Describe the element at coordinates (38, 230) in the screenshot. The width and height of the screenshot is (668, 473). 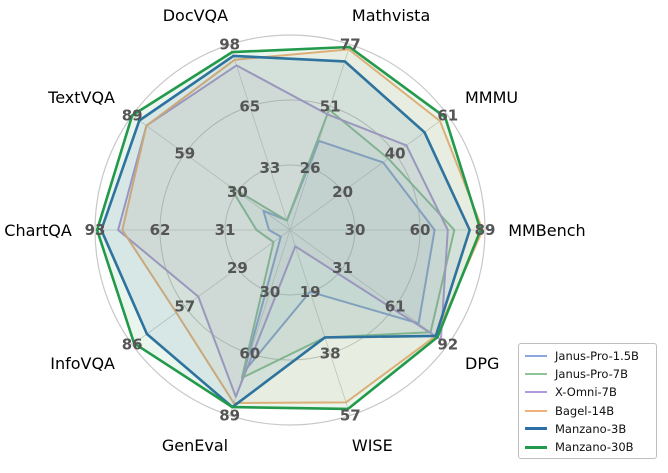
I see `axis-label-chartqa: ChartQA` at that location.